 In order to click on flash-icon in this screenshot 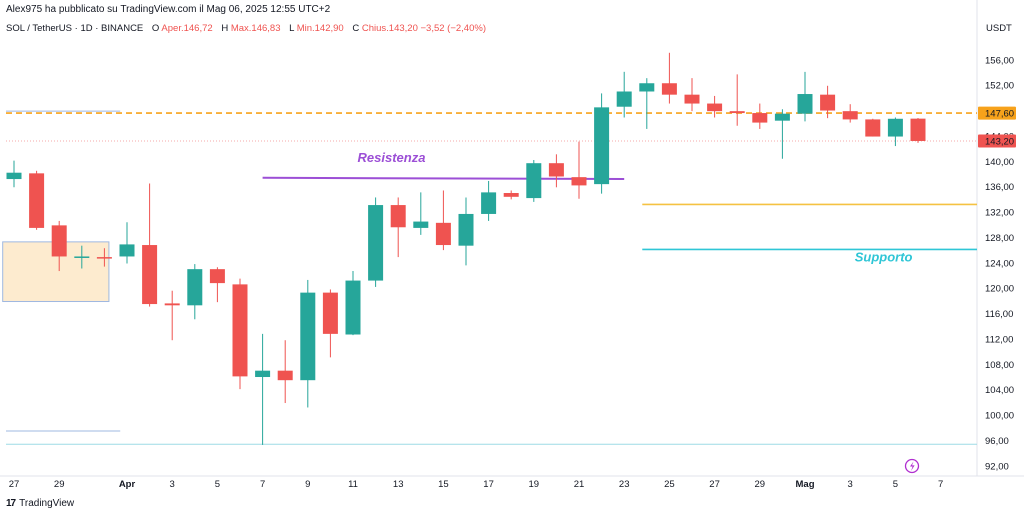, I will do `click(912, 466)`.